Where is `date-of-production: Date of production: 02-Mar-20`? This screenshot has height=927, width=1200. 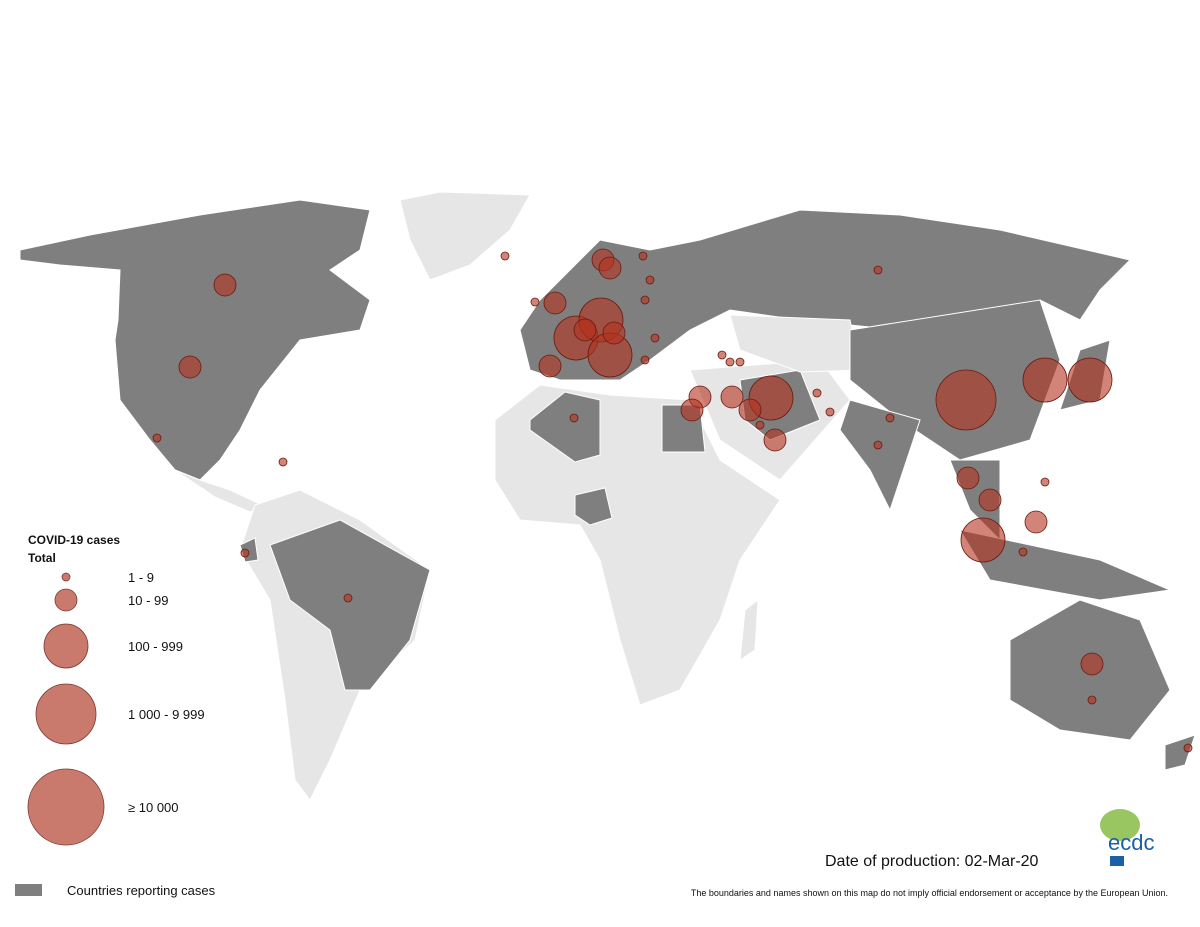 date-of-production: Date of production: 02-Mar-20 is located at coordinates (932, 861).